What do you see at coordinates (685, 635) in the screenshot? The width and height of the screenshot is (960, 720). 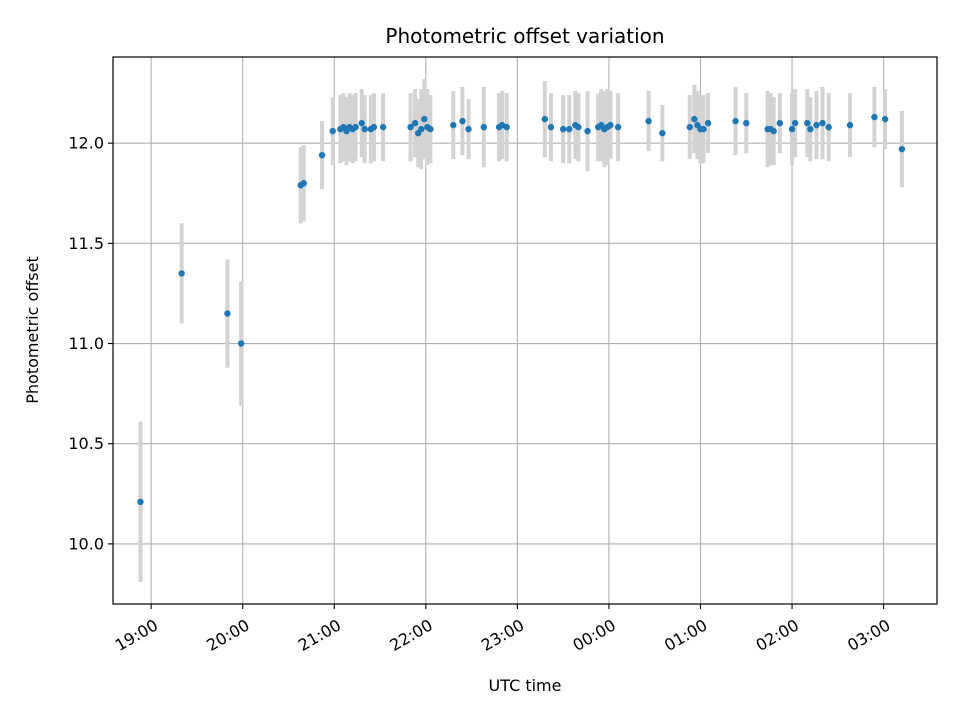 I see `x-tick-label: 01:00` at bounding box center [685, 635].